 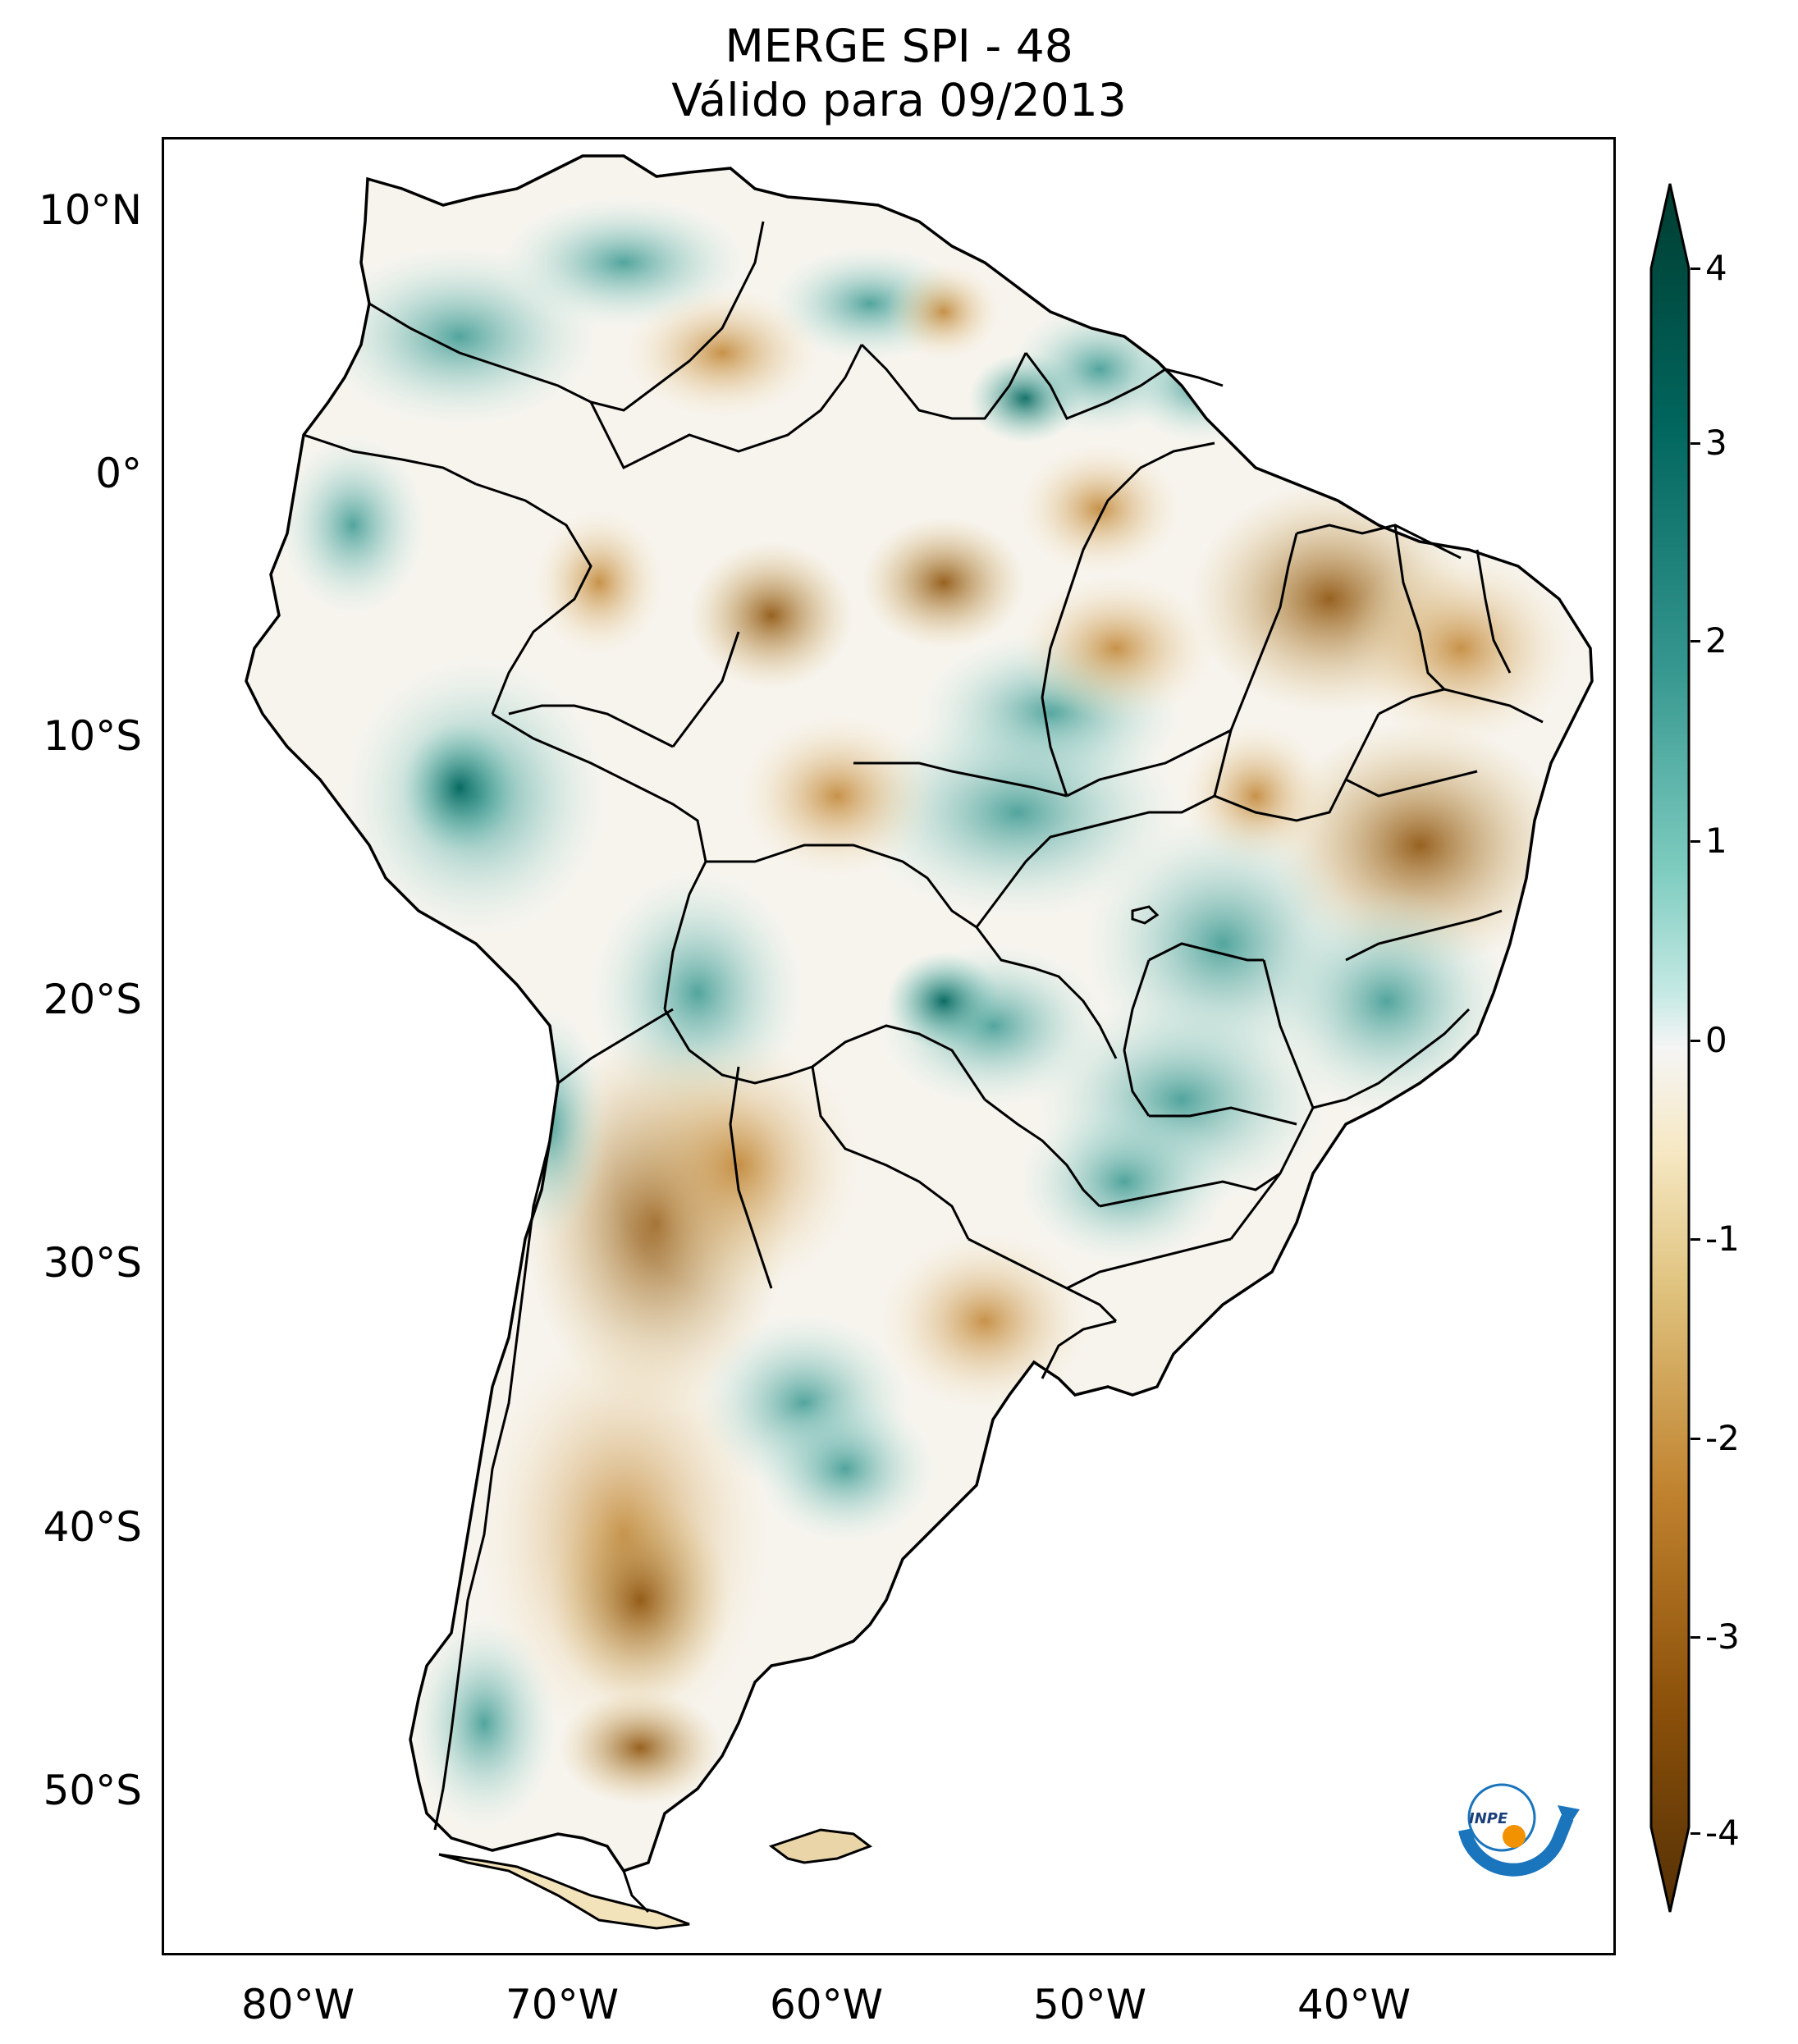 I want to click on map-subtitle: Válido para 09/2013, so click(x=899, y=100).